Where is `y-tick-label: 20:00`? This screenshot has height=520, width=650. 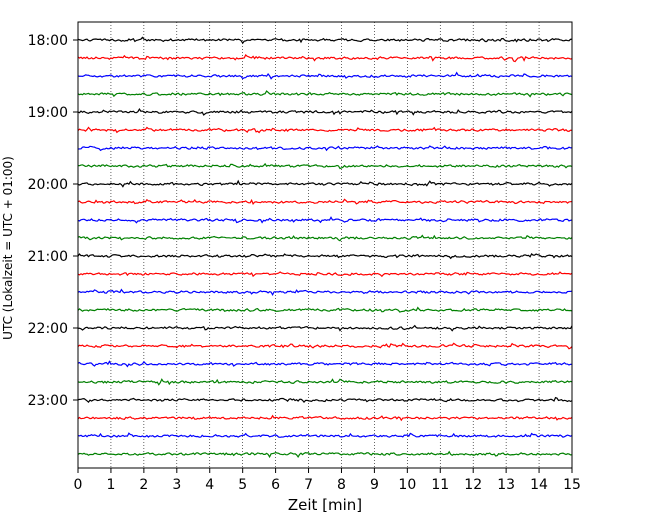 y-tick-label: 20:00 is located at coordinates (48, 185).